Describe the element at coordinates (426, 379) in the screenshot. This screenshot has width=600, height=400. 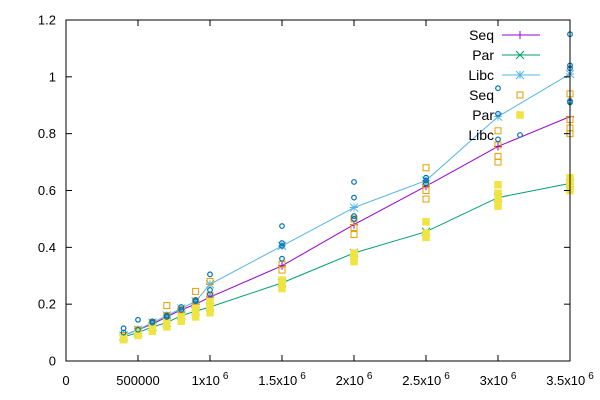
I see `x-tick-label: 2.5x10 6` at that location.